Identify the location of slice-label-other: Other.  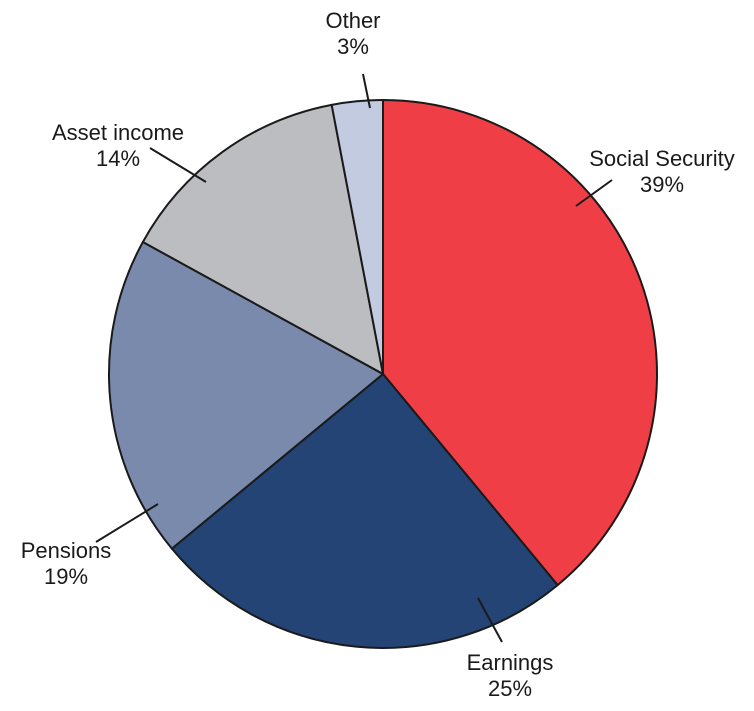
(352, 20).